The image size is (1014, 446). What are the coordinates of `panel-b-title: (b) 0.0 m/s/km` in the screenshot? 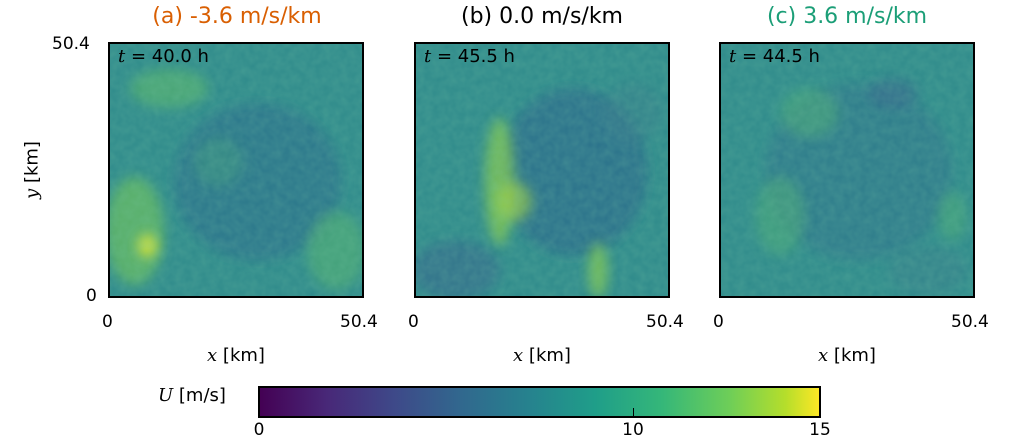 It's located at (542, 16).